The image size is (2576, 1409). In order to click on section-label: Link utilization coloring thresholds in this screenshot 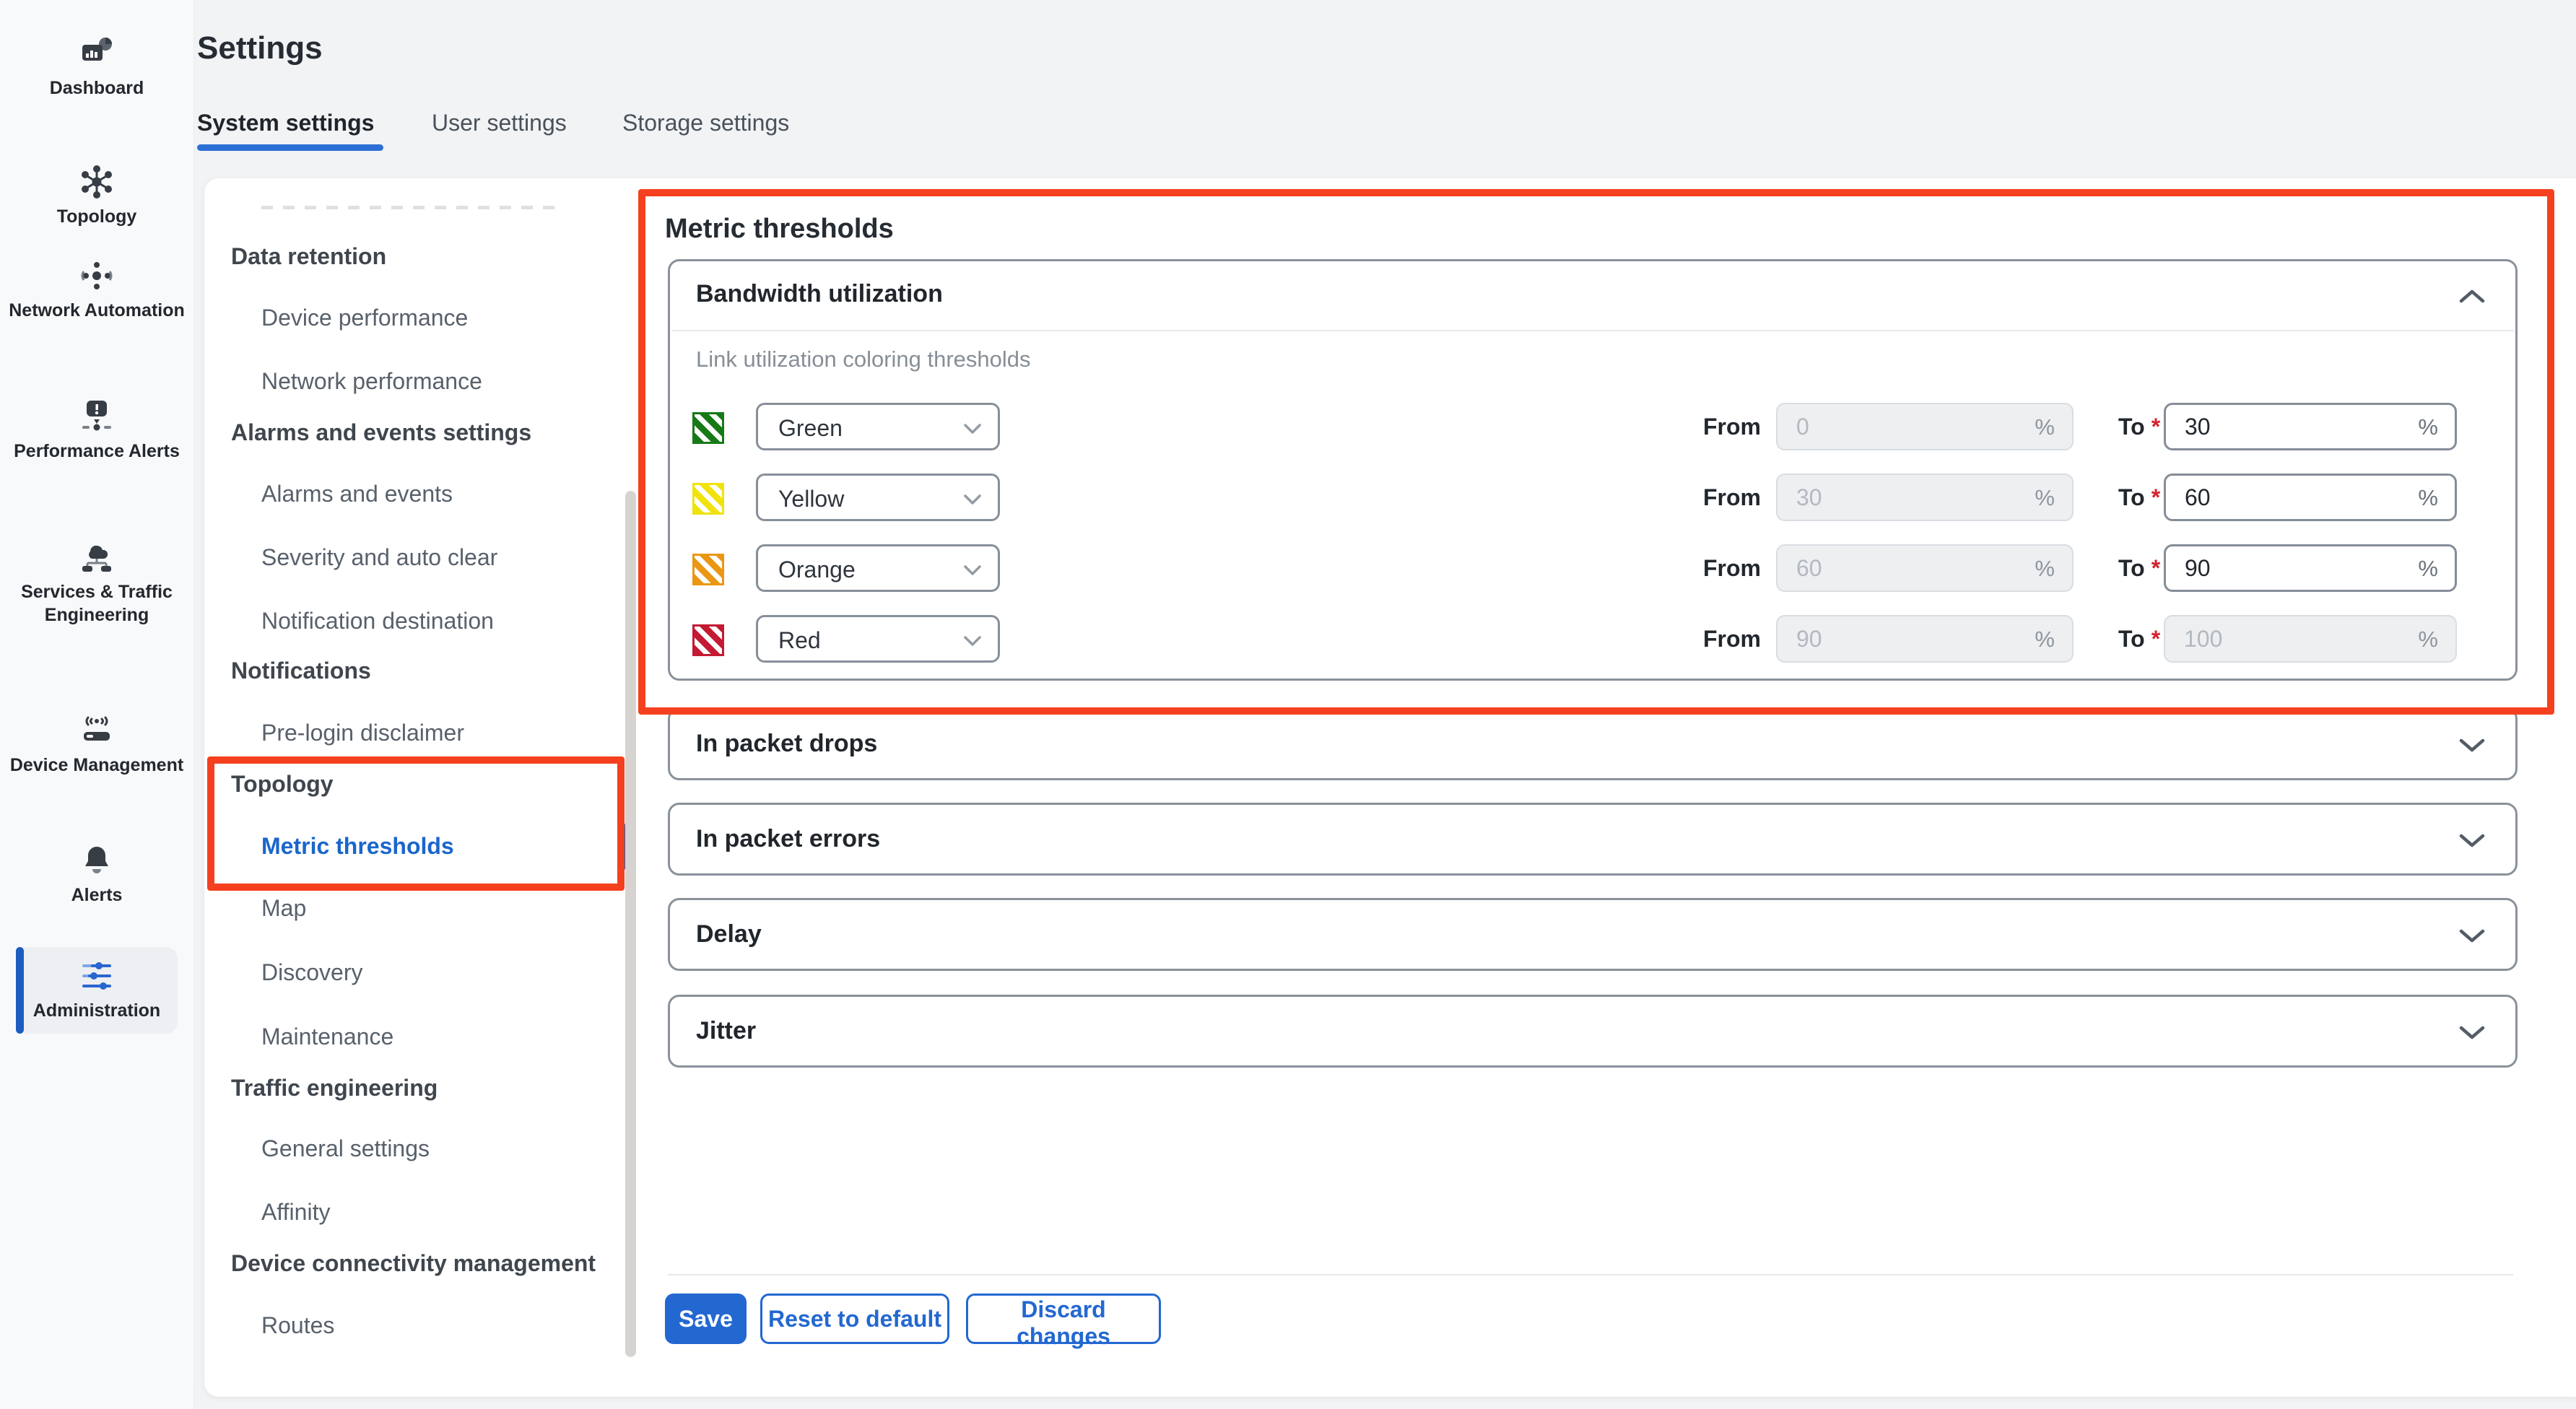, I will do `click(864, 359)`.